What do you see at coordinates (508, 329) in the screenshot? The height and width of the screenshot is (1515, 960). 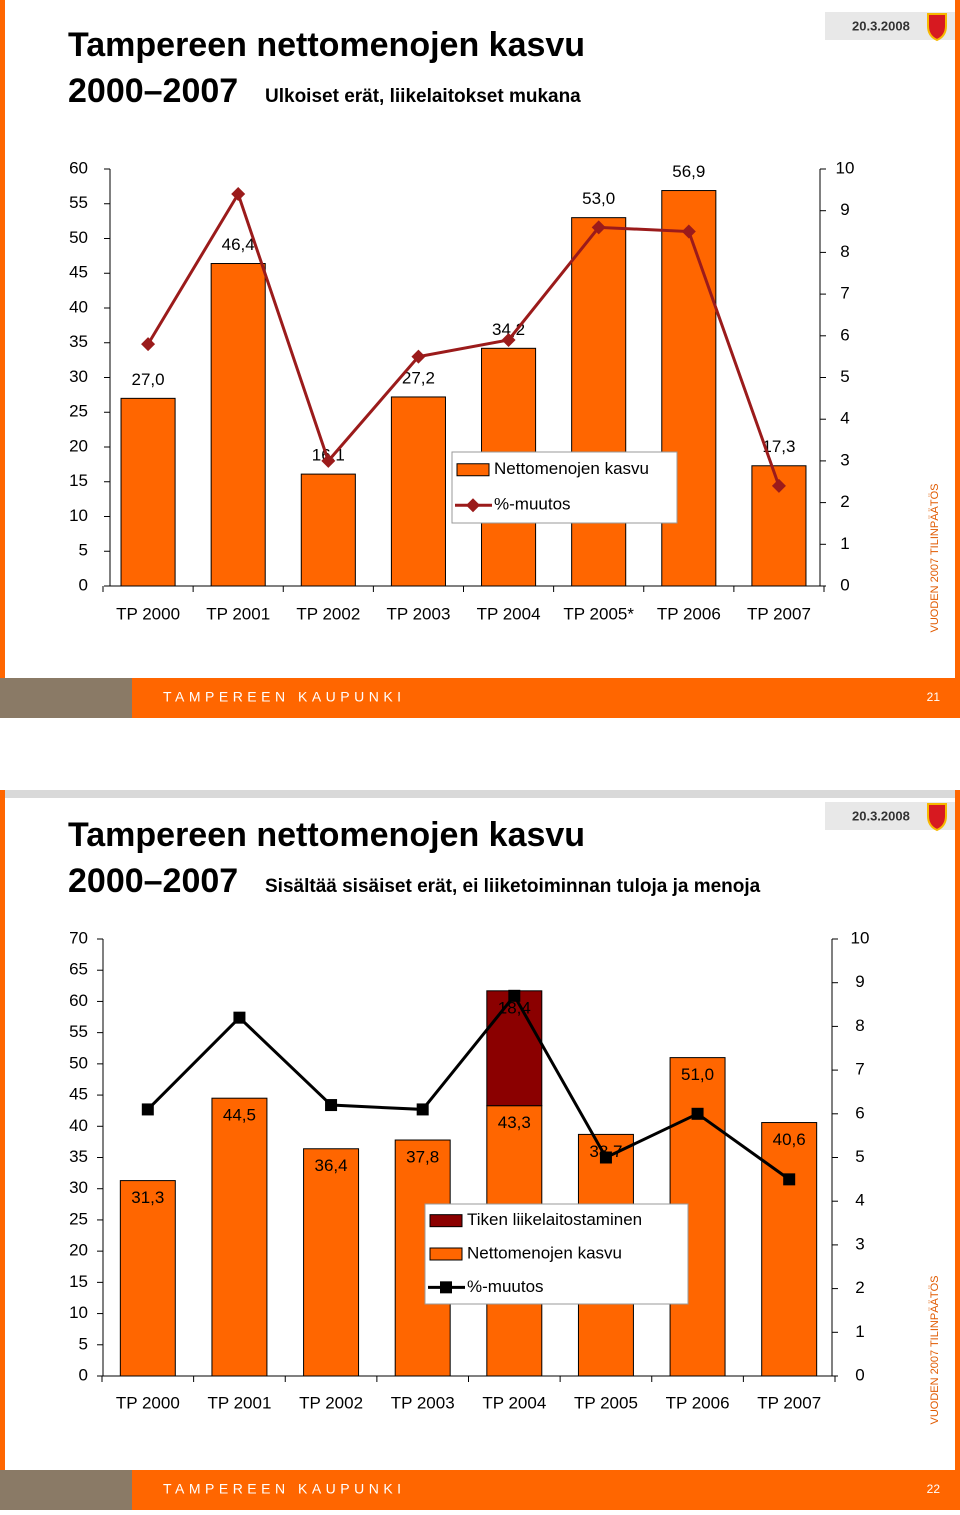 I see `data-label: 34,2` at bounding box center [508, 329].